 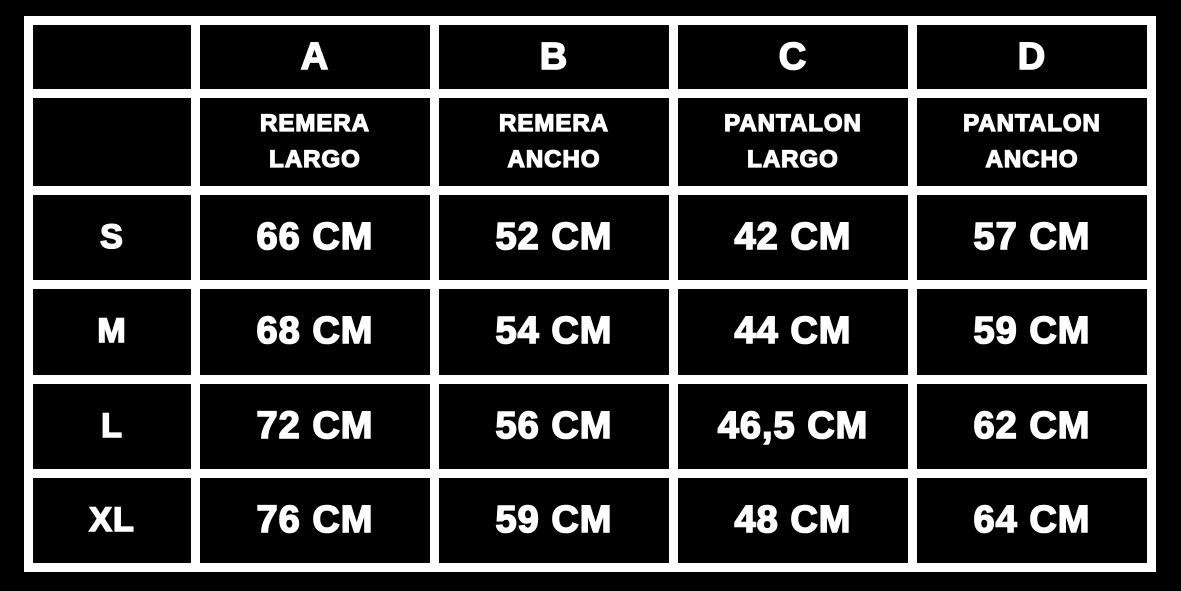 What do you see at coordinates (112, 57) in the screenshot?
I see `corner-cell-letters` at bounding box center [112, 57].